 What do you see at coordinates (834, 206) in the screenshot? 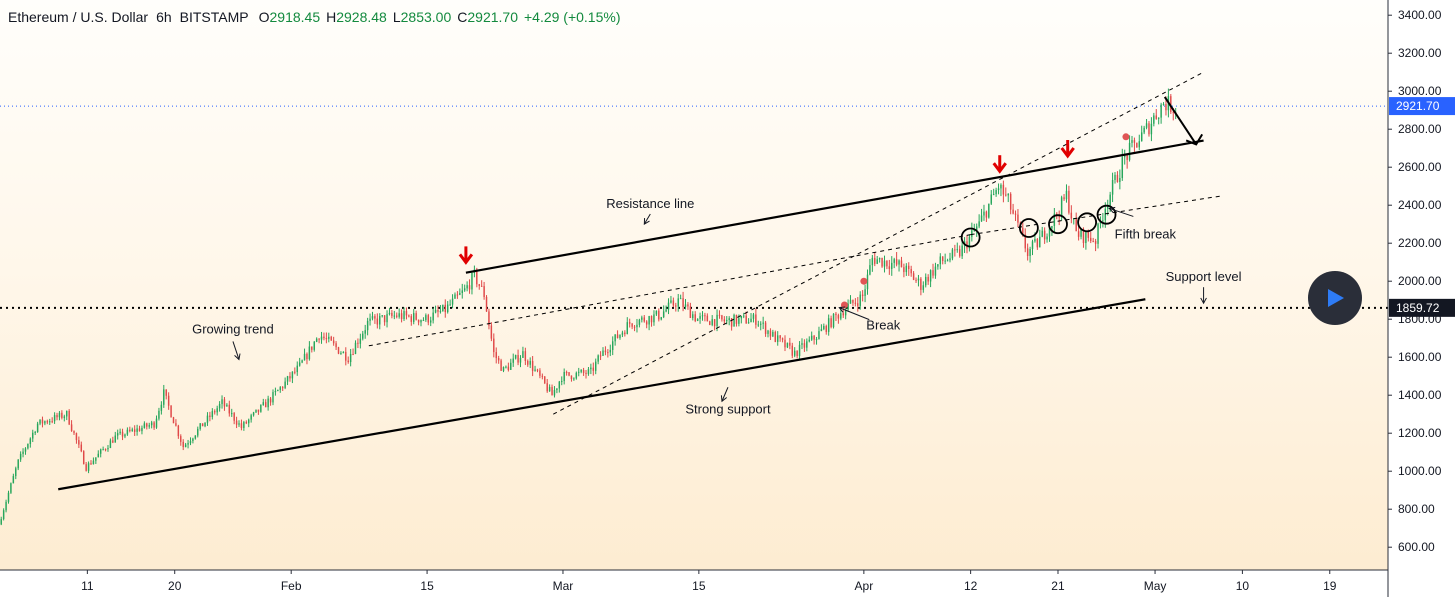
I see `resistance-line` at bounding box center [834, 206].